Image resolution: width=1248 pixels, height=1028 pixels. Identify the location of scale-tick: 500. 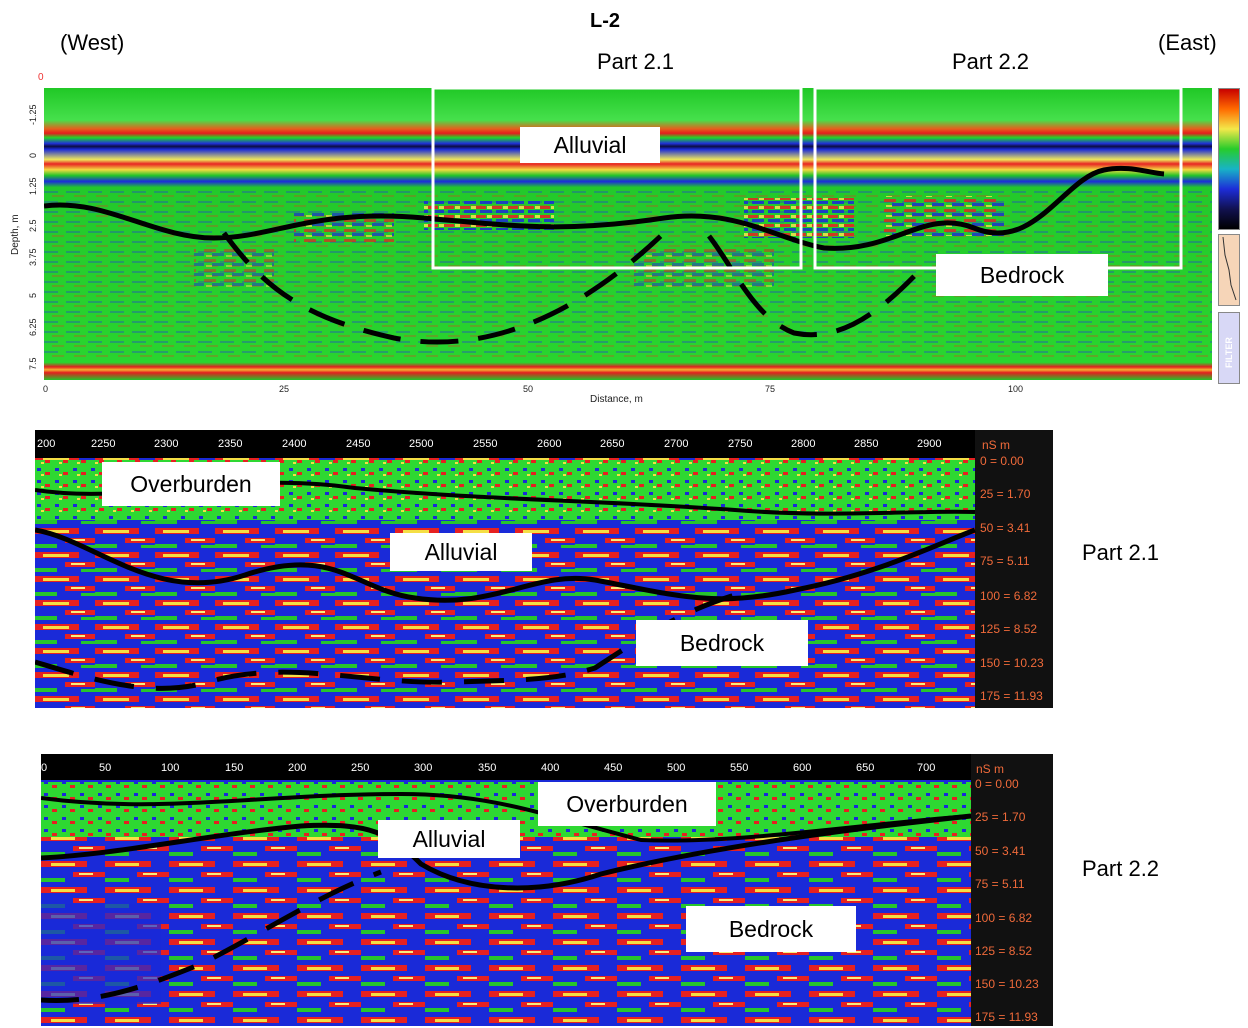
(676, 768).